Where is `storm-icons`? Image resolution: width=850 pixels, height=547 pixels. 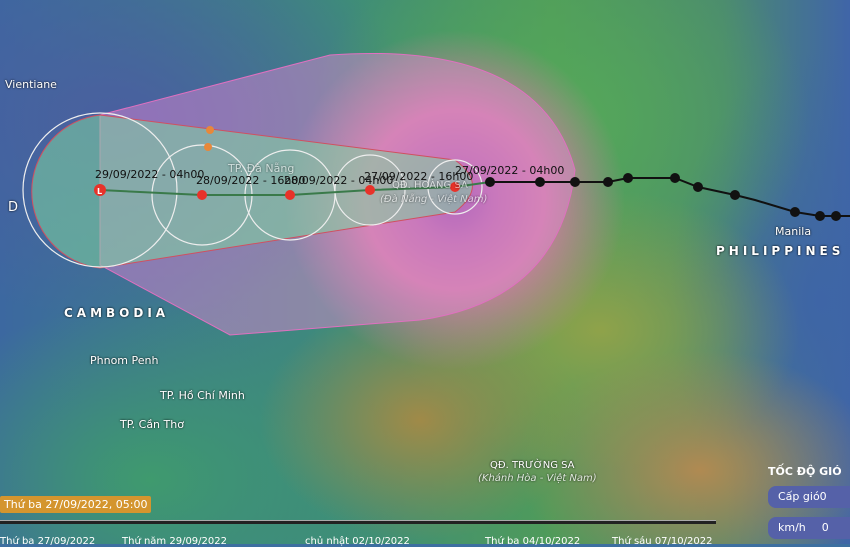
storm-icons is located at coordinates (277, 191).